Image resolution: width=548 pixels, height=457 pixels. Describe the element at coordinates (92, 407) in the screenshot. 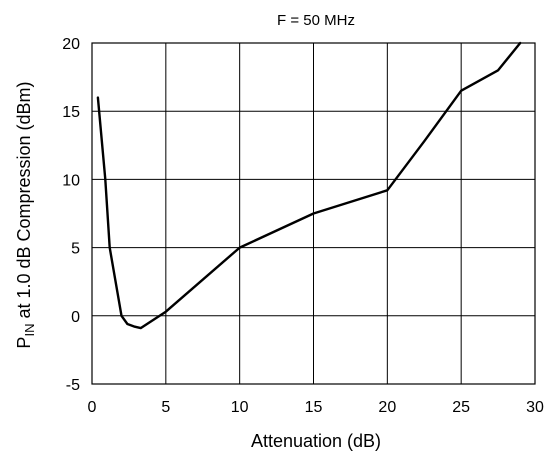

I see `x-tick-label: 0` at that location.